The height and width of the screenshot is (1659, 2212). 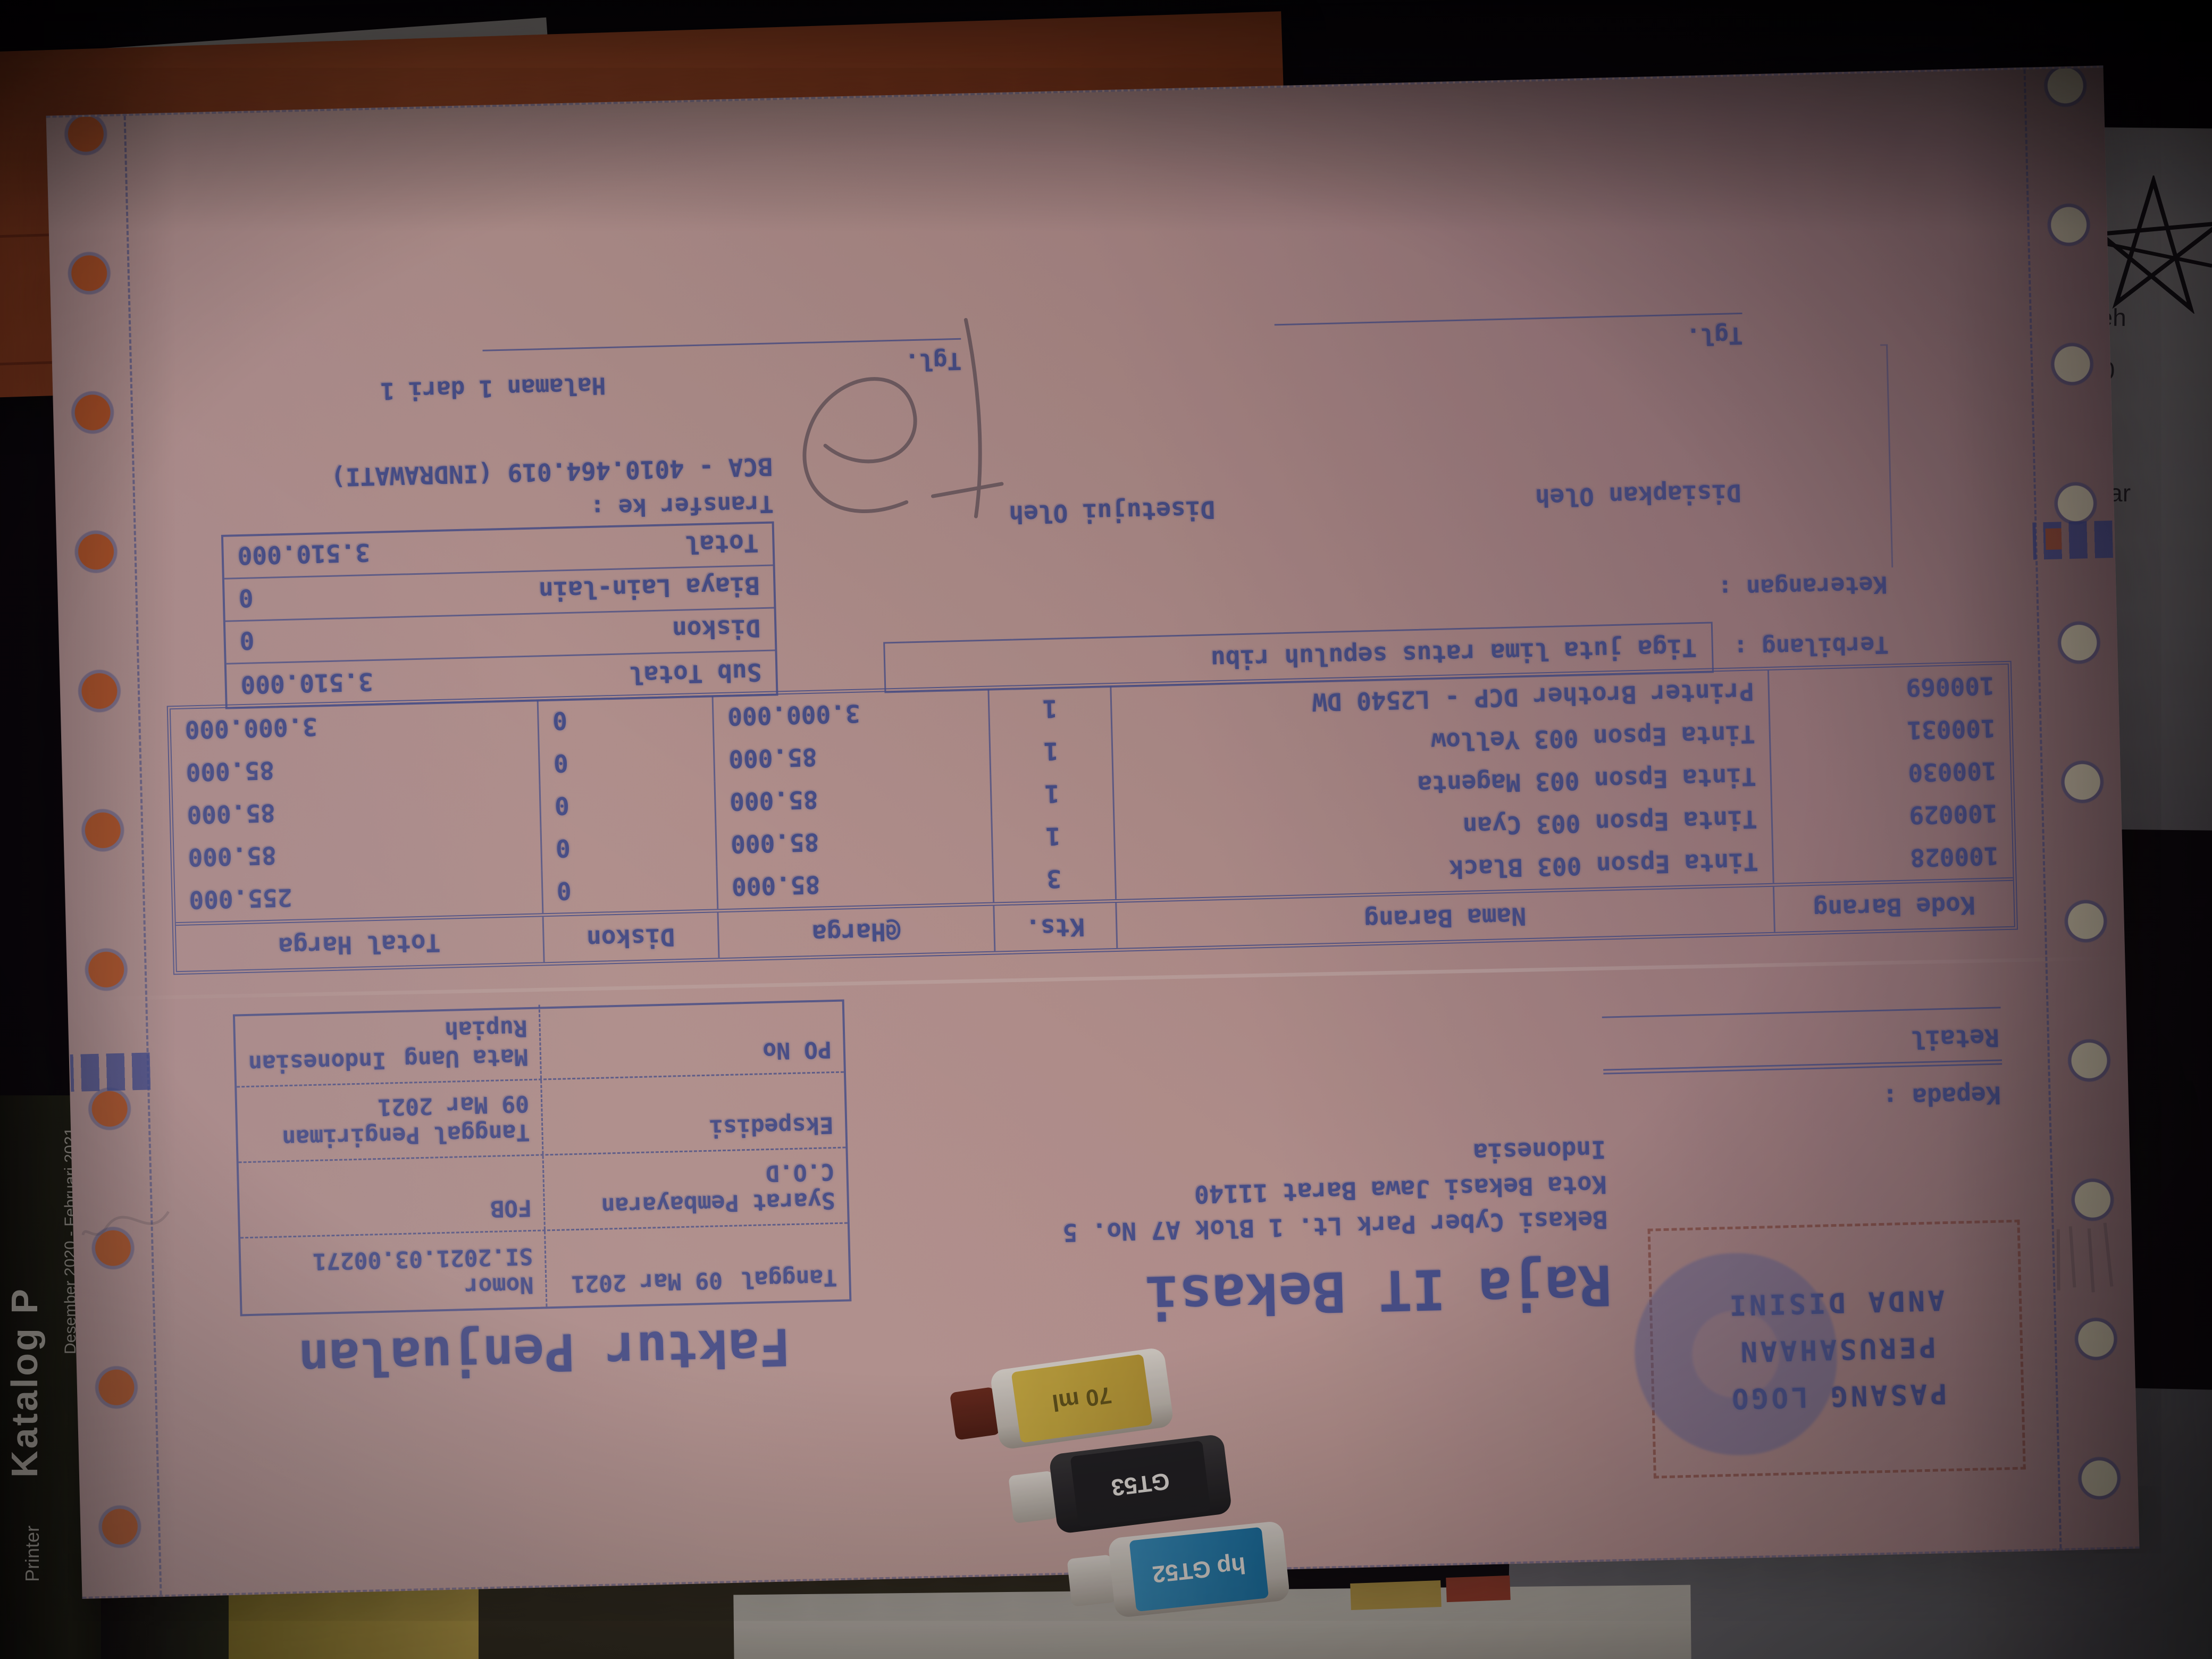 What do you see at coordinates (1379, 1290) in the screenshot?
I see `company-name: Raja IT Bekasi` at bounding box center [1379, 1290].